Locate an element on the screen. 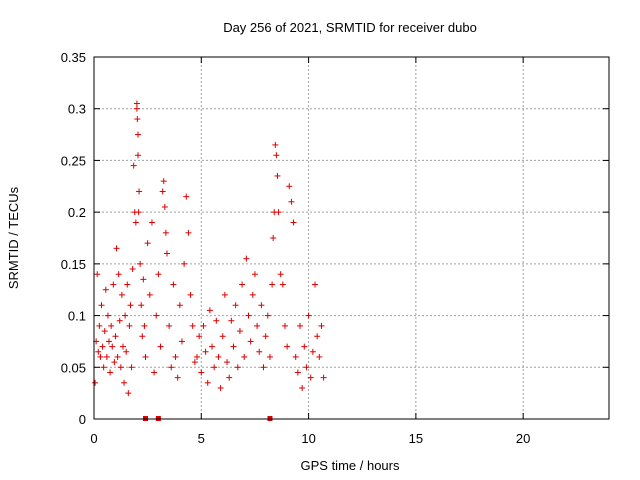  y-tick-label: 0.25 is located at coordinates (73, 160).